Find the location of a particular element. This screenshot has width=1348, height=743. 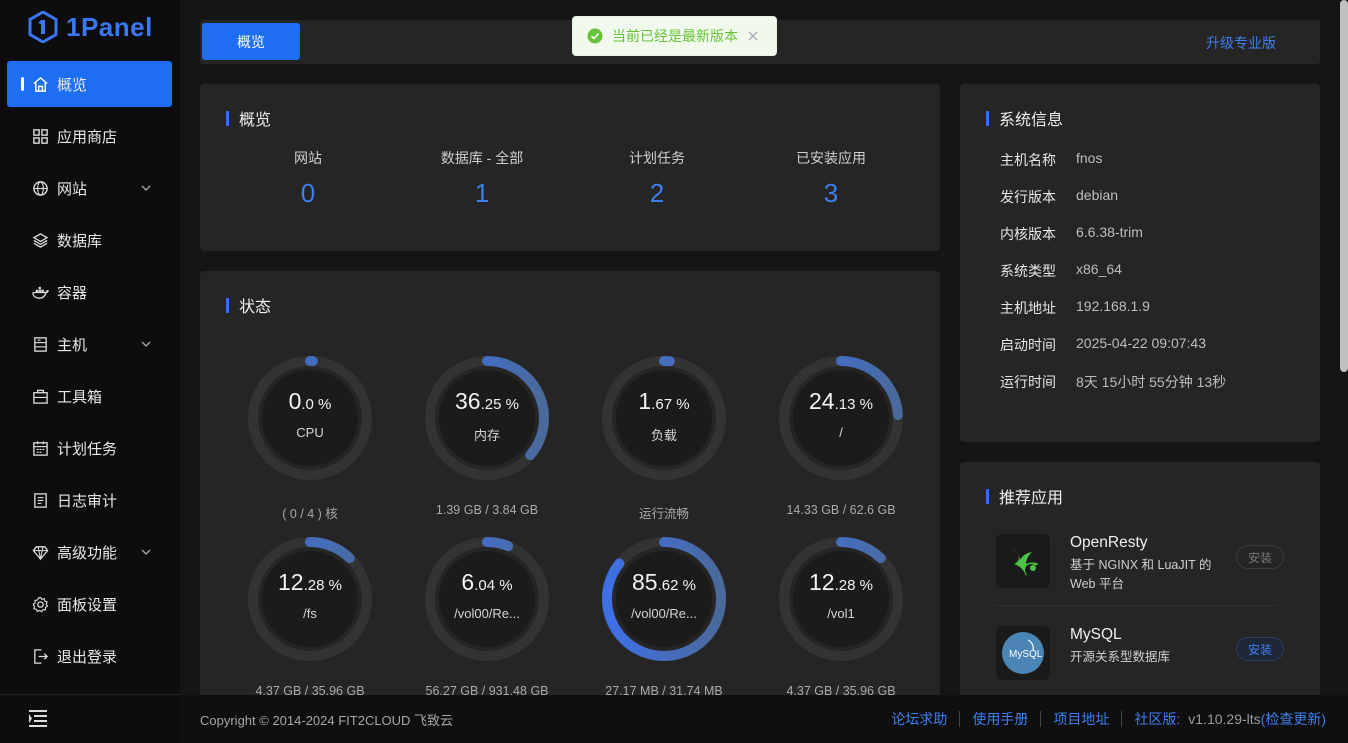

stat-value: 1 is located at coordinates (482, 193).